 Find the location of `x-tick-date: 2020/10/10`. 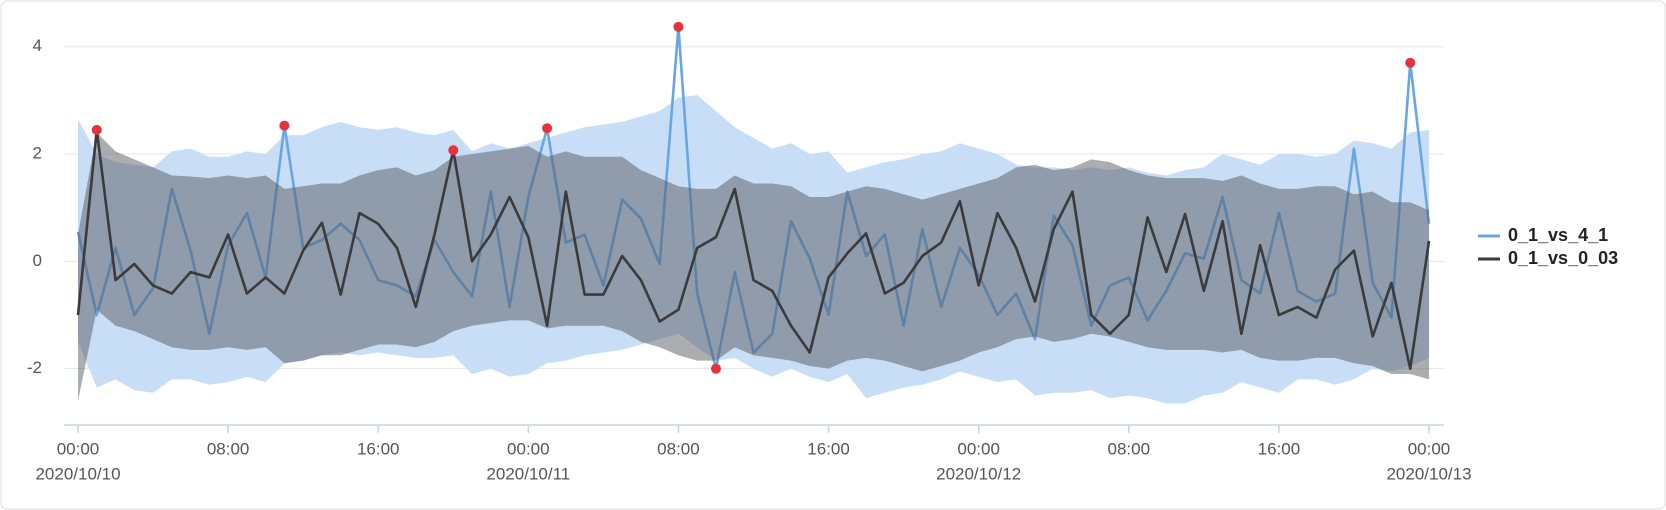

x-tick-date: 2020/10/10 is located at coordinates (77, 473).